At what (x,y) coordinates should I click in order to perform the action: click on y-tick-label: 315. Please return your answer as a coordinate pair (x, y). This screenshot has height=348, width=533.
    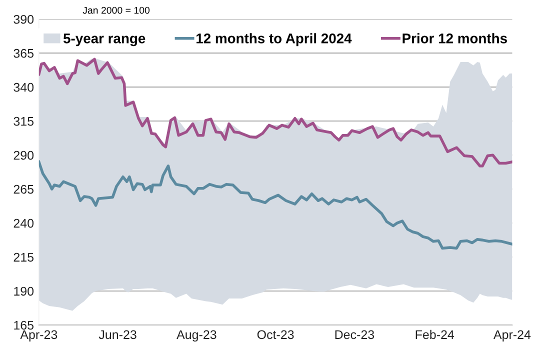
    Looking at the image, I should click on (24, 121).